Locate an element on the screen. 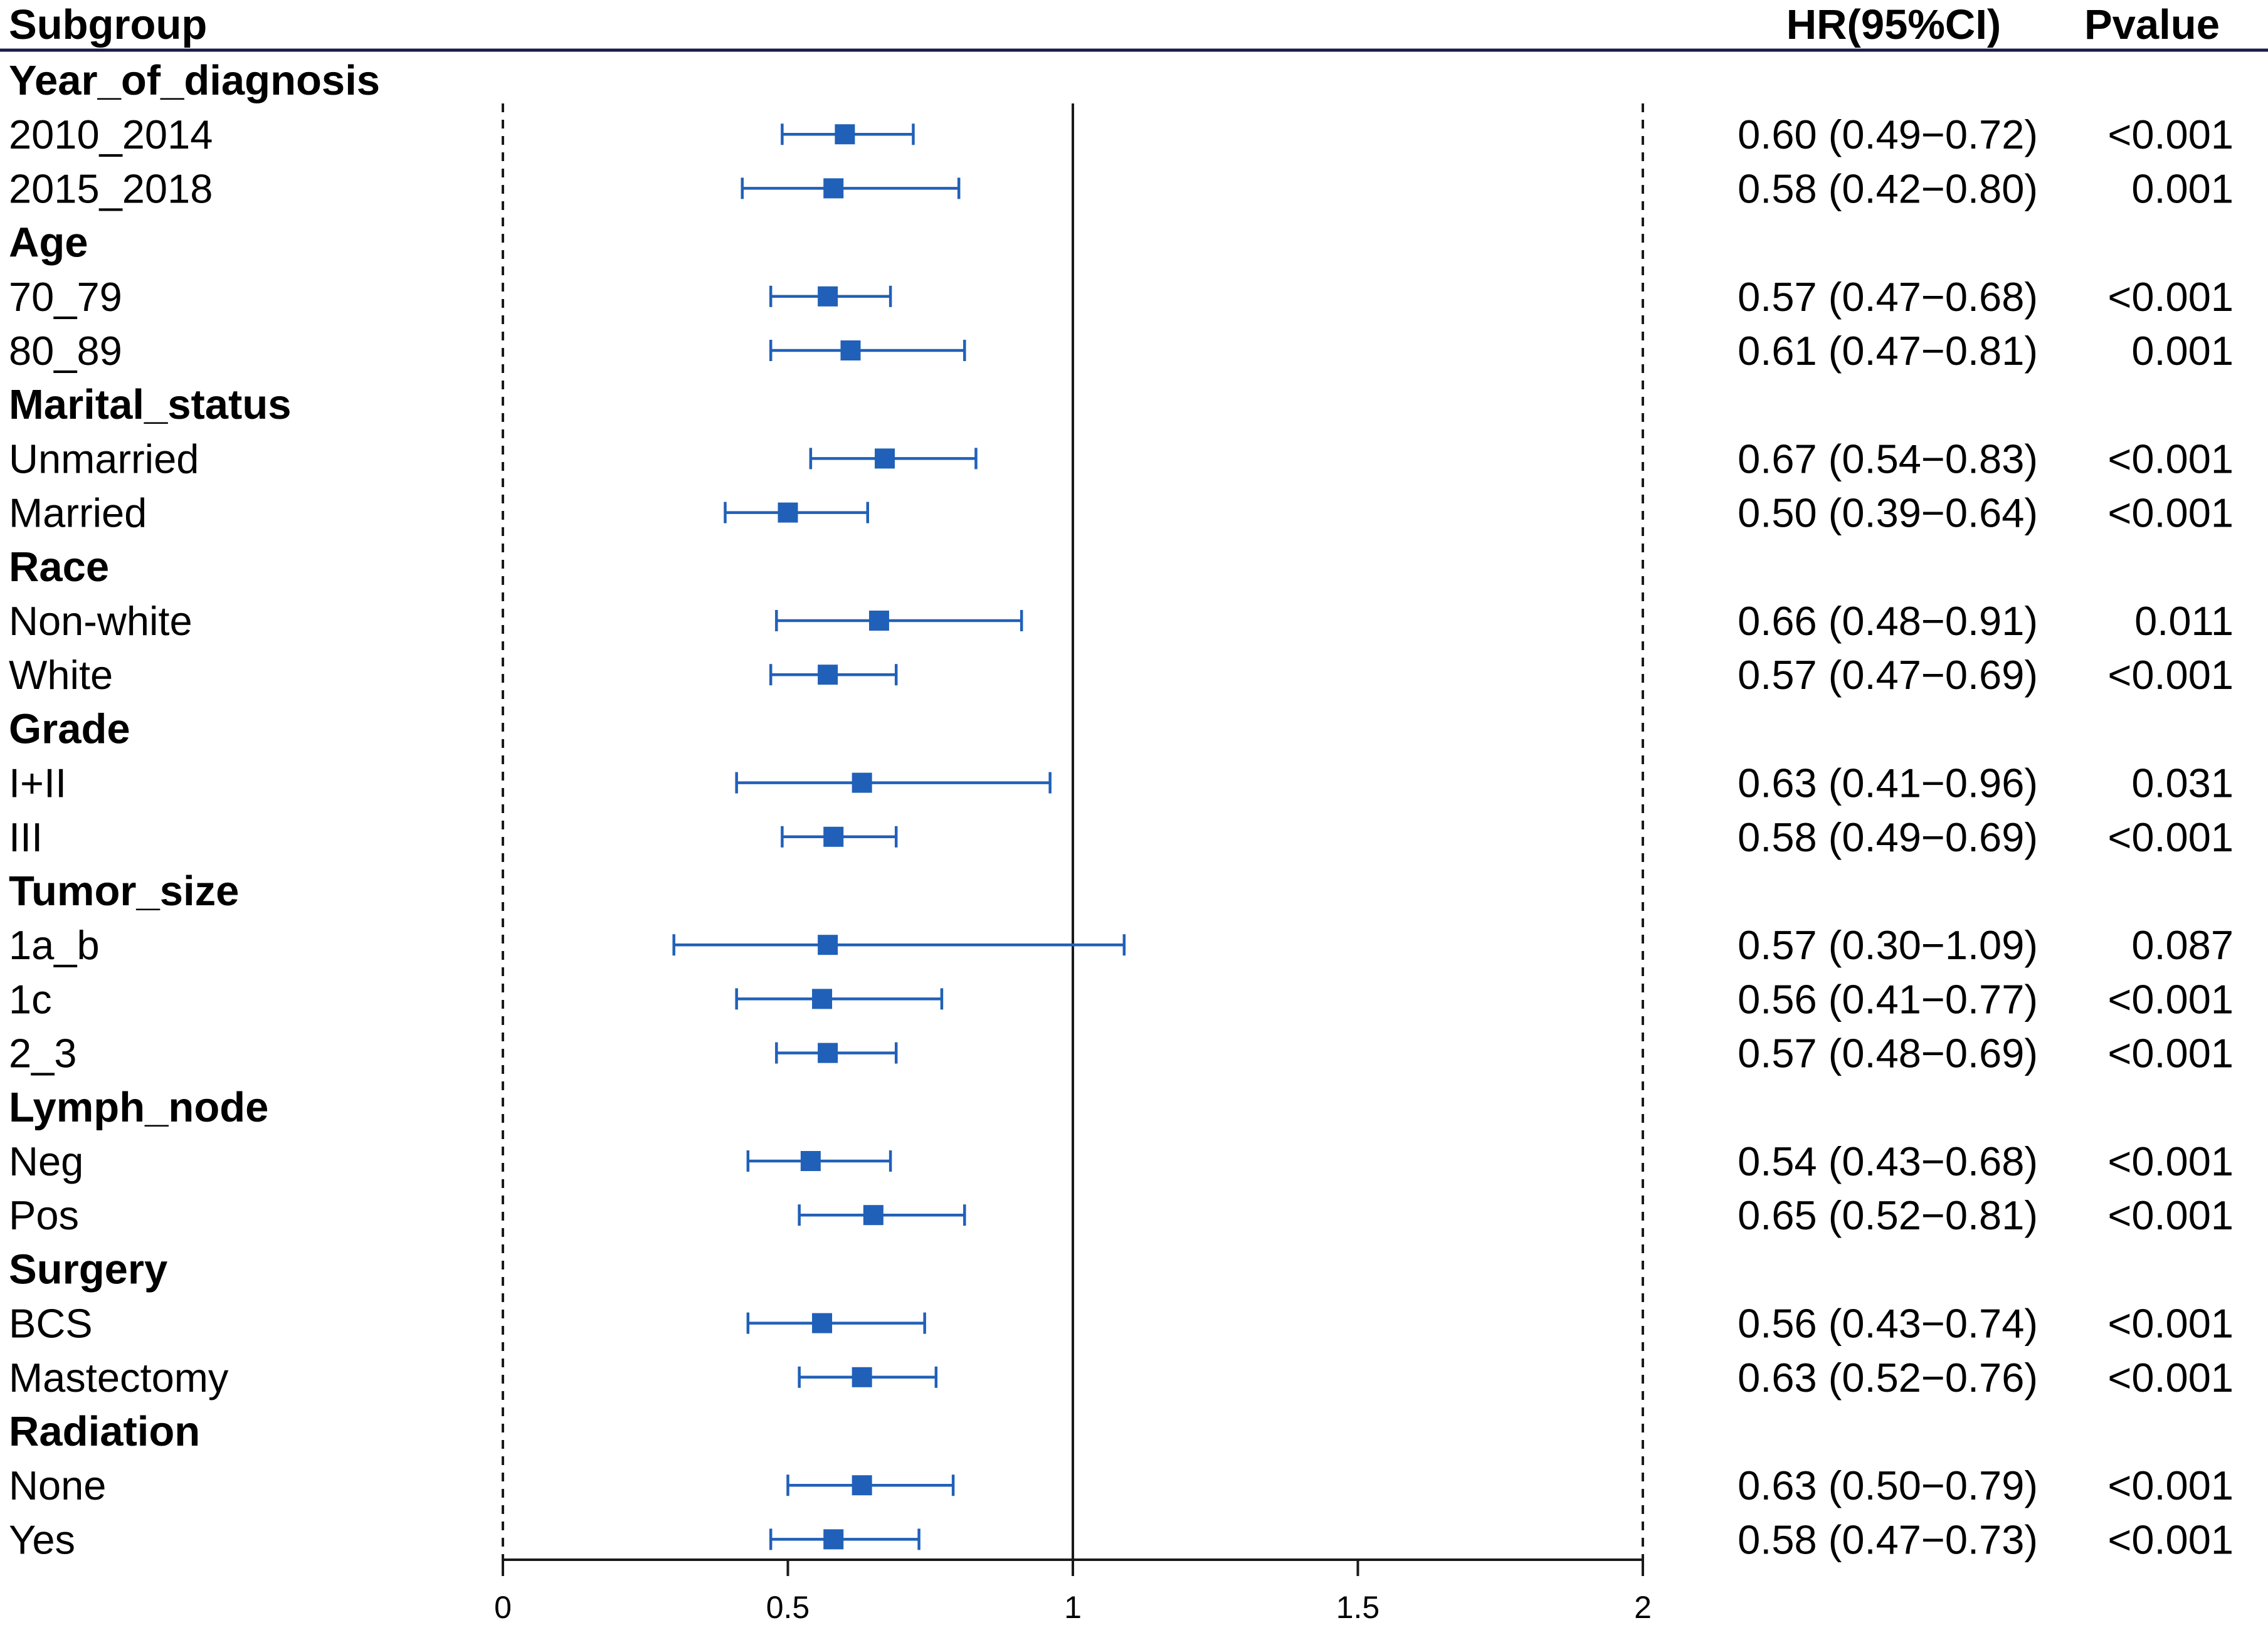 The height and width of the screenshot is (1645, 2268). hr-ci-value: 0.67 (0.54−0.83) is located at coordinates (1888, 458).